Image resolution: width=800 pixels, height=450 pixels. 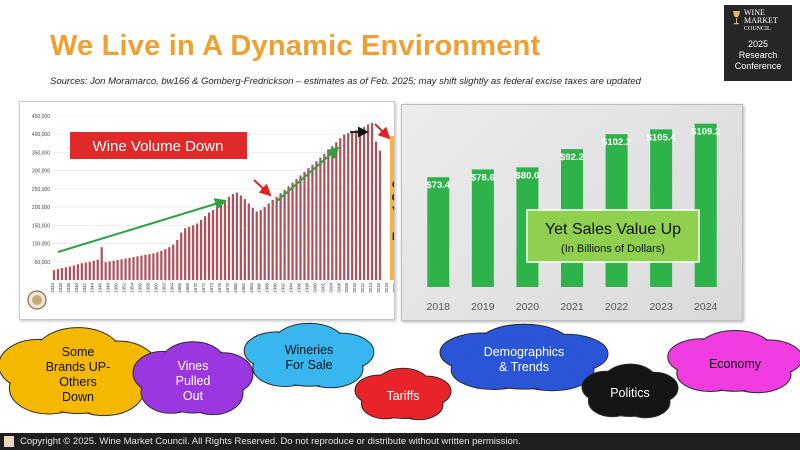 I want to click on factor-label-line: Brands UP-, so click(x=78, y=367).